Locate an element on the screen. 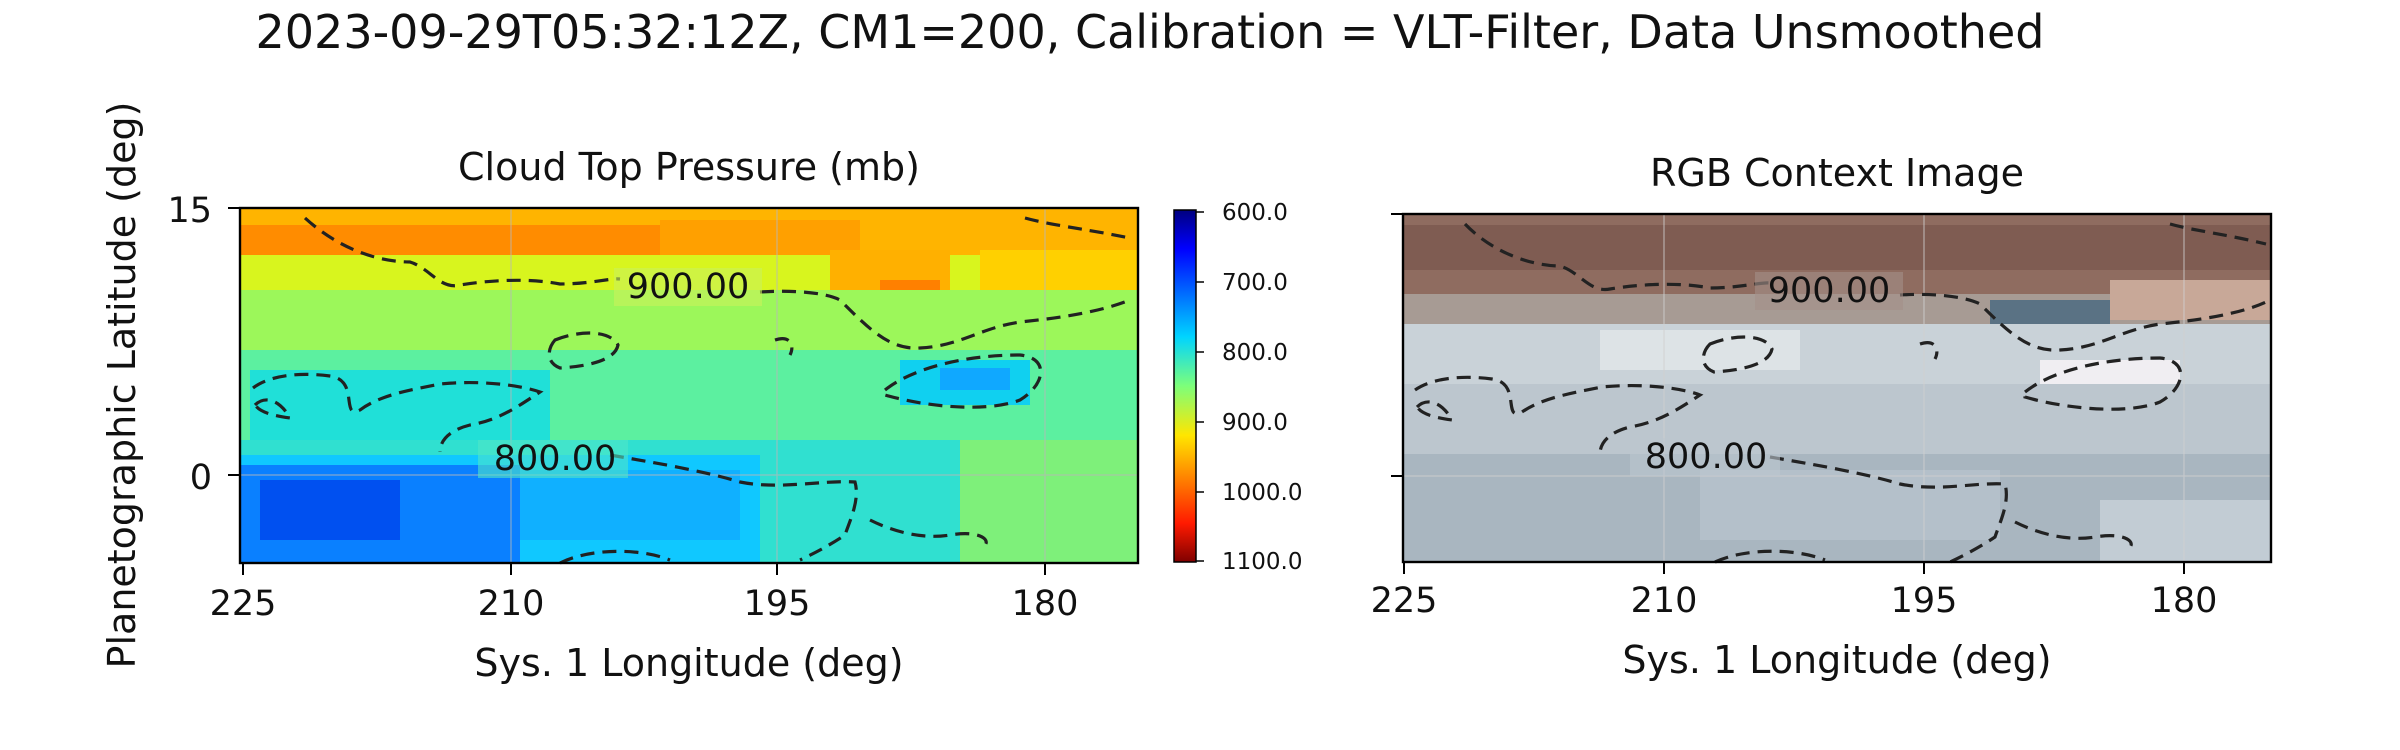  y-tick-label: 0 is located at coordinates (201, 478).